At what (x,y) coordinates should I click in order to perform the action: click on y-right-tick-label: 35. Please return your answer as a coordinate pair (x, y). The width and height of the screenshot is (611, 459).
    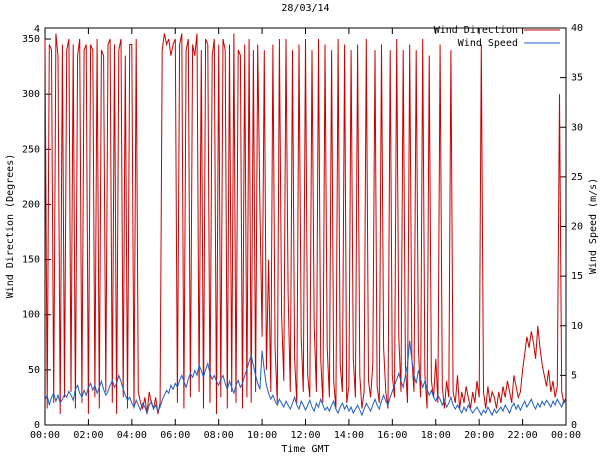
    Looking at the image, I should click on (577, 78).